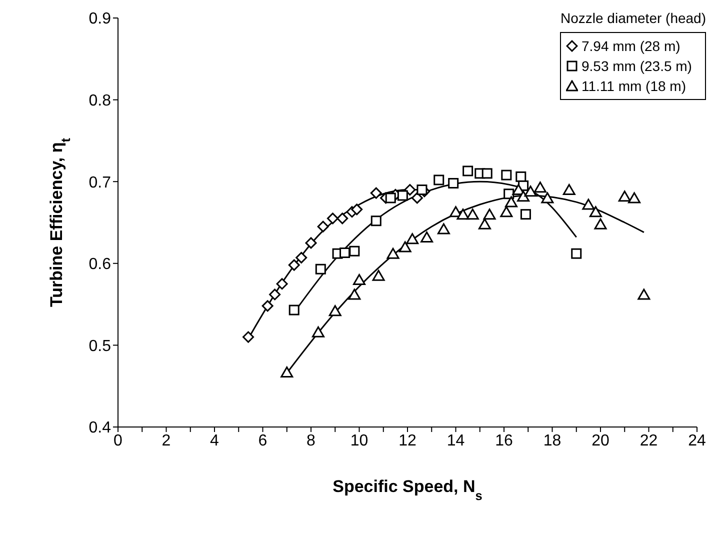 The image size is (716, 535). I want to click on y-tick-label: 0.7, so click(100, 183).